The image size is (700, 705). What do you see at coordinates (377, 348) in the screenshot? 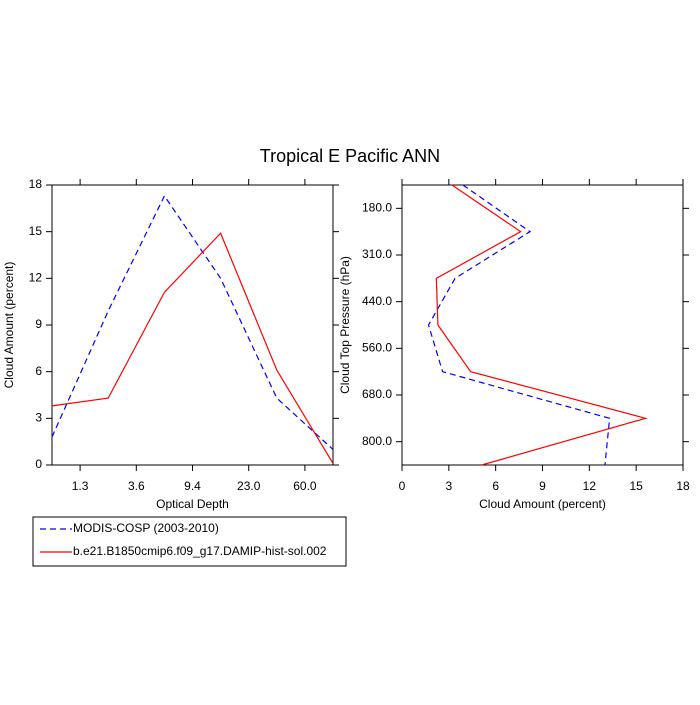
I see `y-tick-label: 560.0` at bounding box center [377, 348].